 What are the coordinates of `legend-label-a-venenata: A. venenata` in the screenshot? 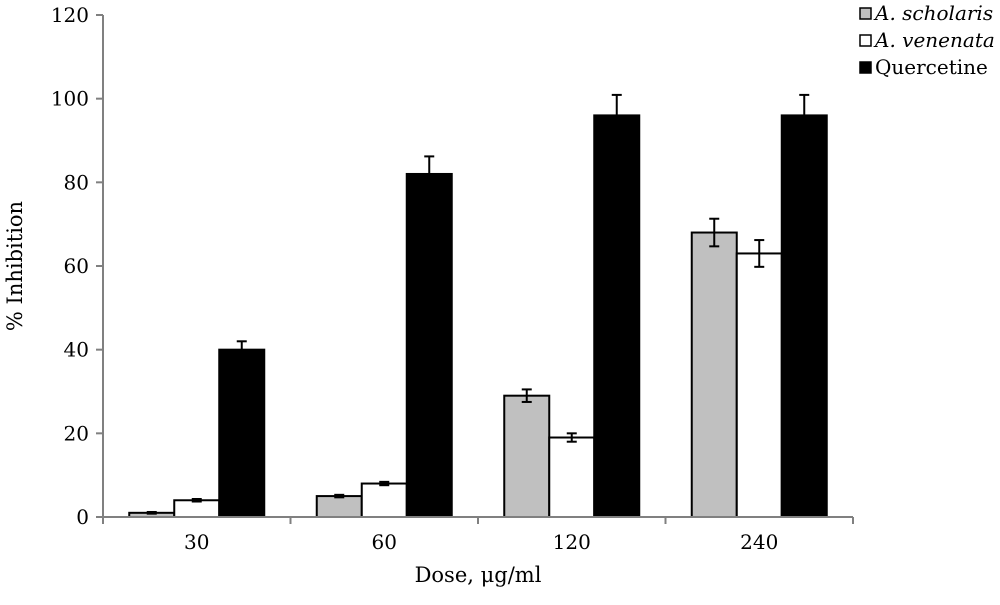 It's located at (934, 40).